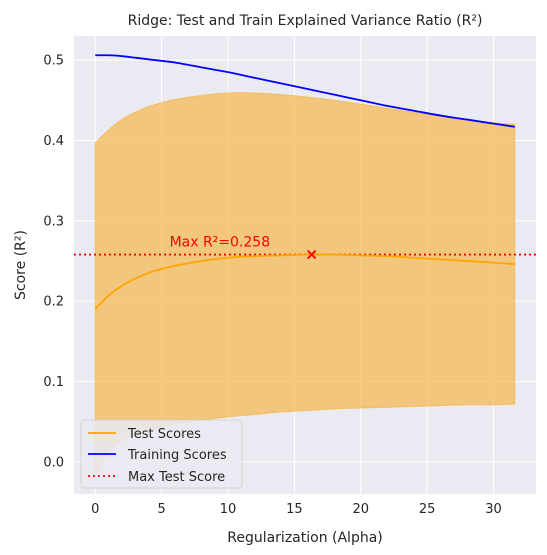  I want to click on y-tick-label: 0.0, so click(53, 462).